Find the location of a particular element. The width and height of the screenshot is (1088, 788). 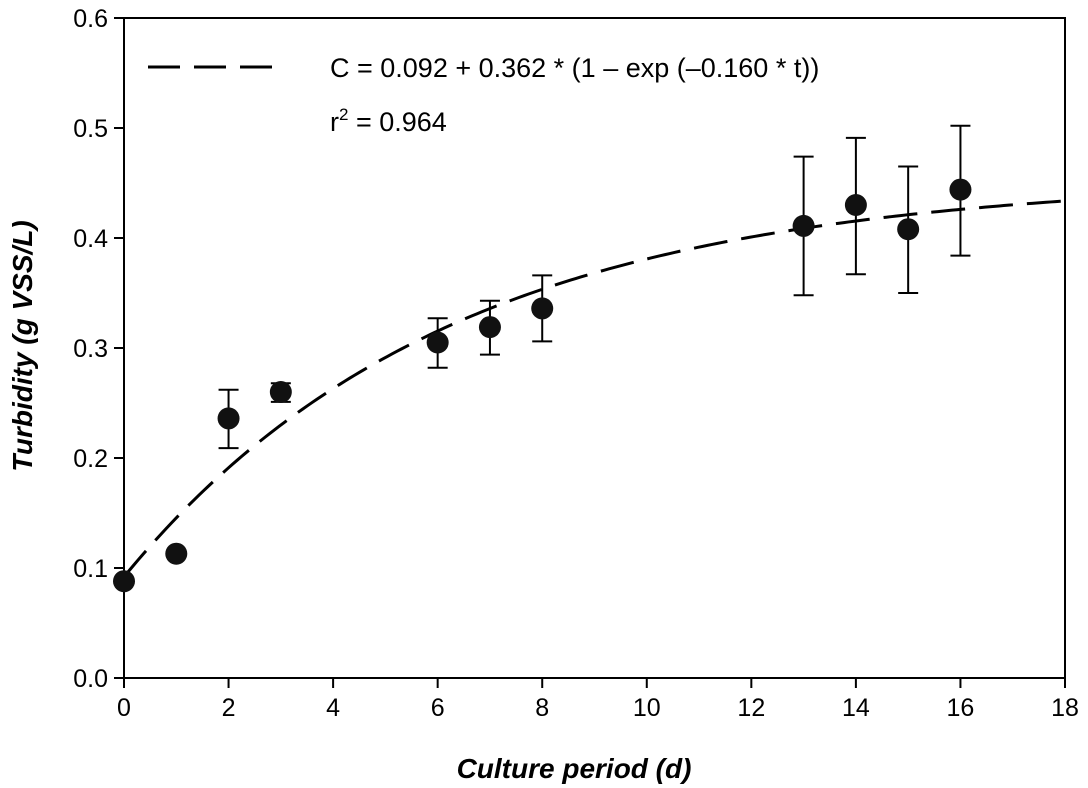

r2-value: = 0.964 is located at coordinates (397, 122).